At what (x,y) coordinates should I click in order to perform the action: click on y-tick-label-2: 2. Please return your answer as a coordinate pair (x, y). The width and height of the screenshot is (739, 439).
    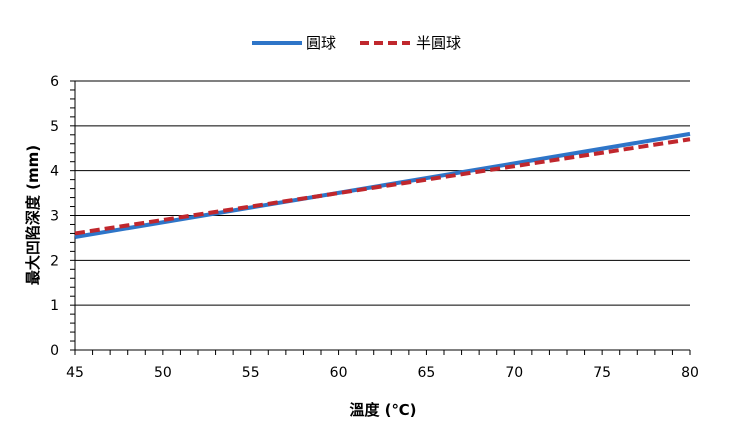
    Looking at the image, I should click on (54, 261).